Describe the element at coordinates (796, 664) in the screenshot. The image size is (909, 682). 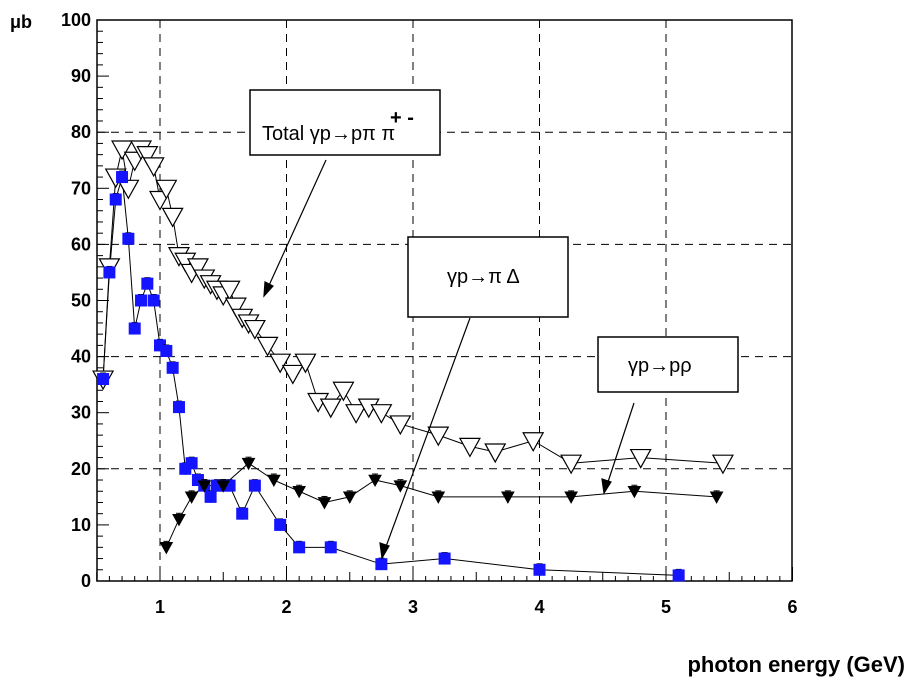
I see `x-axis-title: photon energy (GeV)` at that location.